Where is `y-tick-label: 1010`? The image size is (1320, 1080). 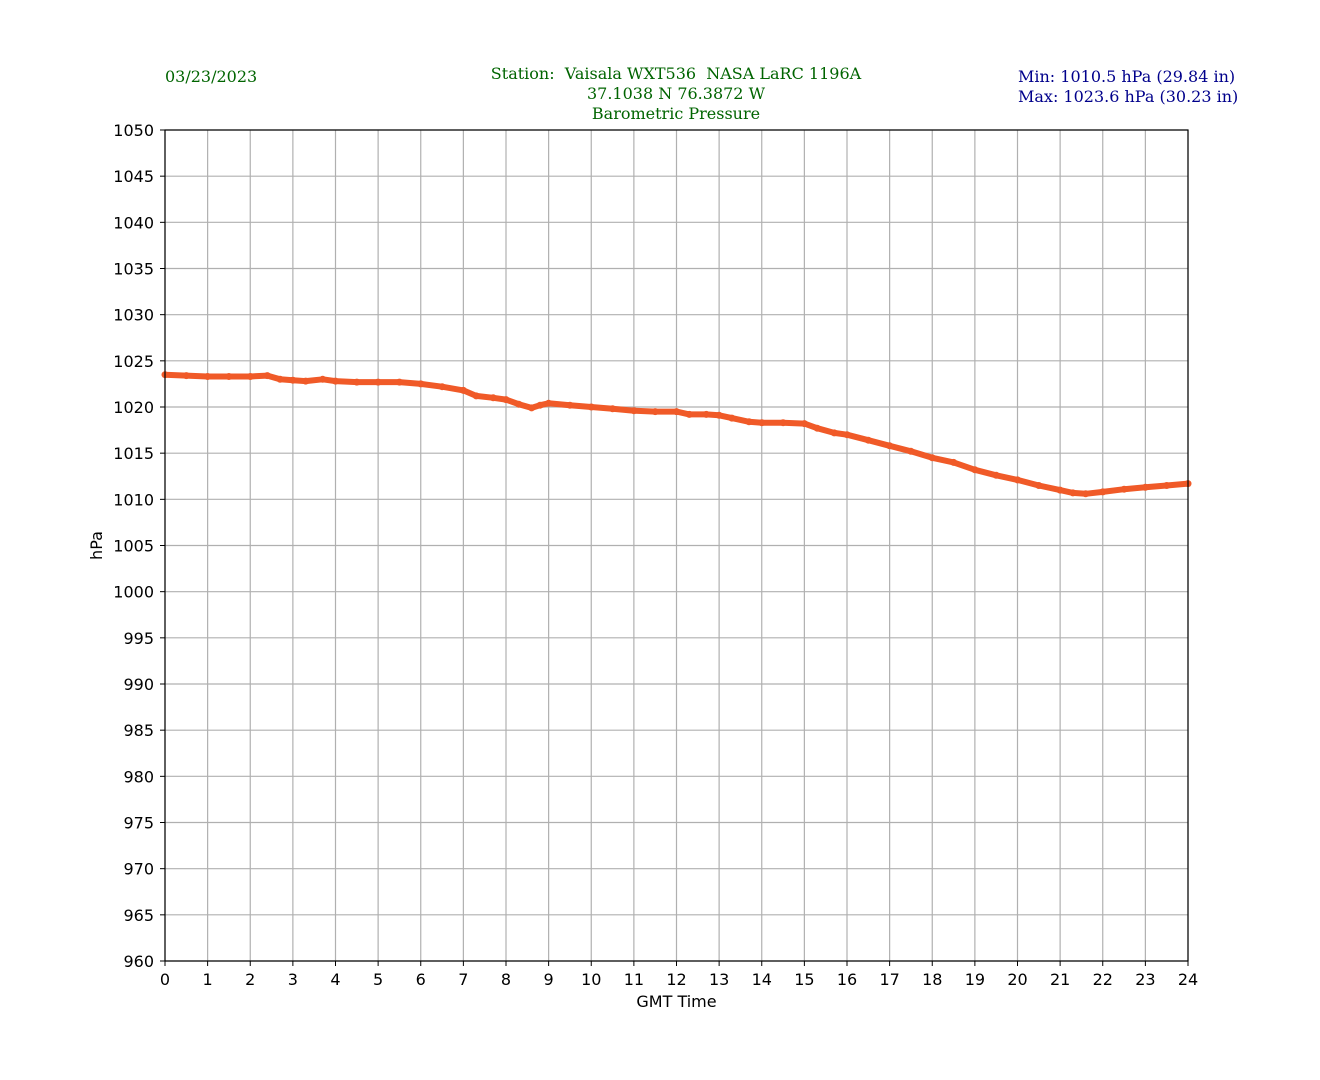
y-tick-label: 1010 is located at coordinates (133, 499).